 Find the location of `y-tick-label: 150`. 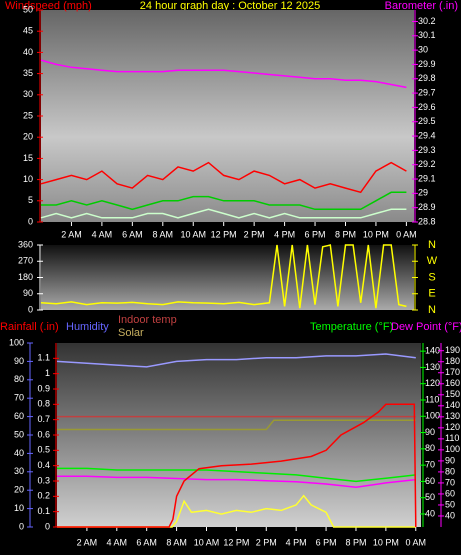

y-tick-label: 150 is located at coordinates (452, 394).